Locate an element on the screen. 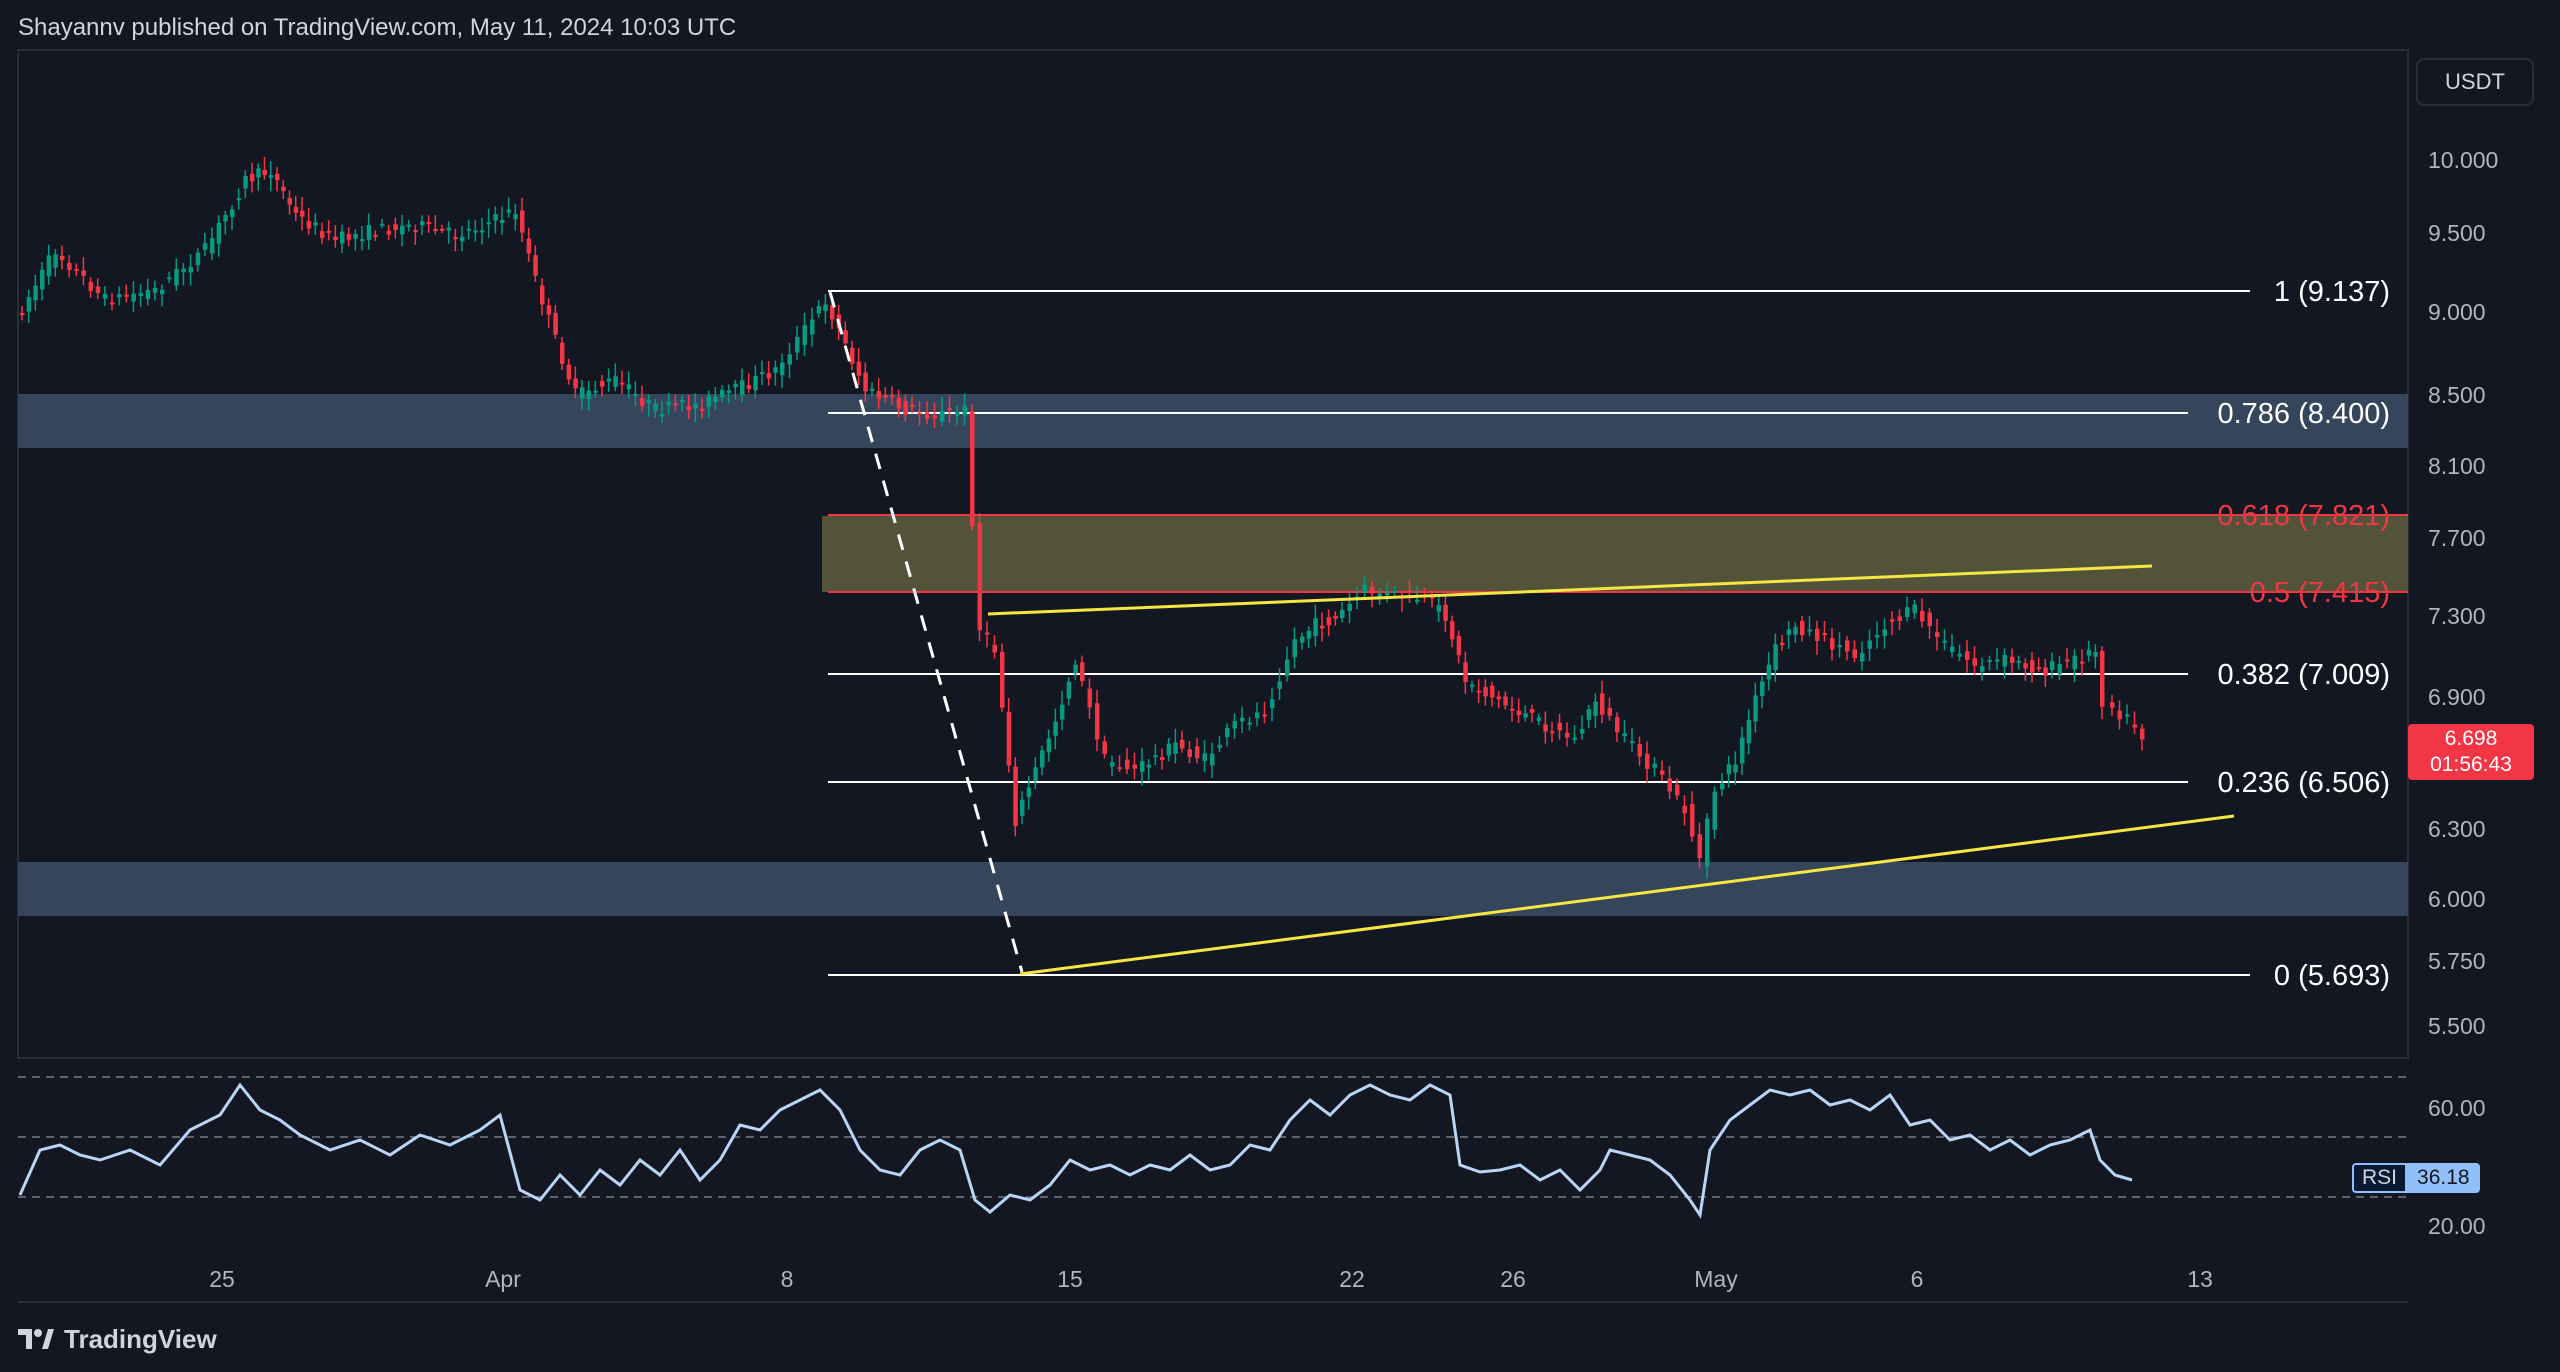  time-axis: 25 Apr 8 15 22 26 May 6 13 is located at coordinates (1211, 1279).